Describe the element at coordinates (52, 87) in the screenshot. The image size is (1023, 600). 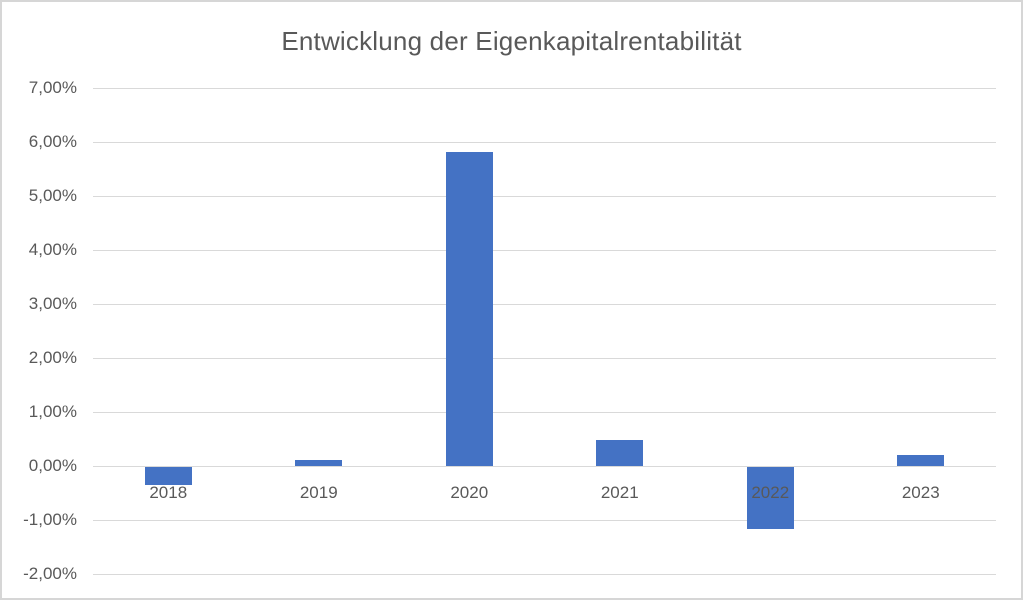
I see `y-axis-tick-label: 7,00%` at that location.